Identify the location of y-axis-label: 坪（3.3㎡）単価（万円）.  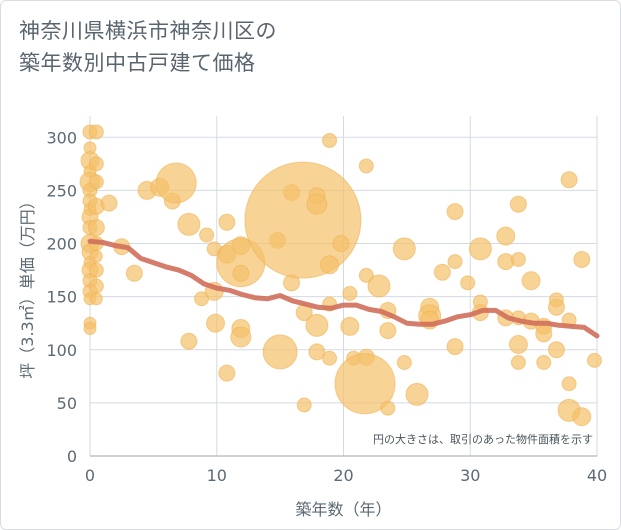
(27, 285).